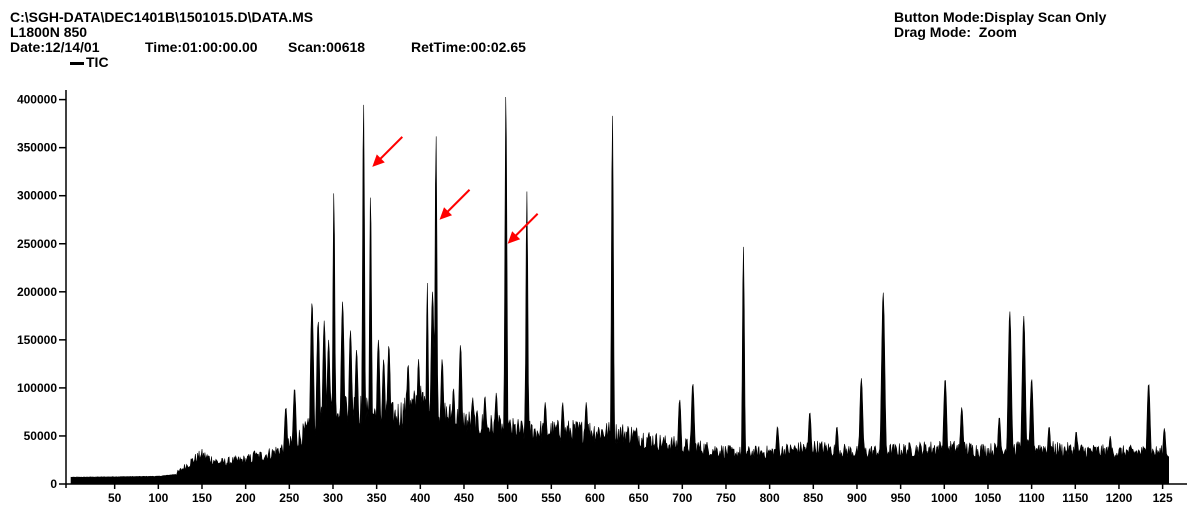 The width and height of the screenshot is (1187, 506). What do you see at coordinates (202, 498) in the screenshot?
I see `x-tick-label: 150` at bounding box center [202, 498].